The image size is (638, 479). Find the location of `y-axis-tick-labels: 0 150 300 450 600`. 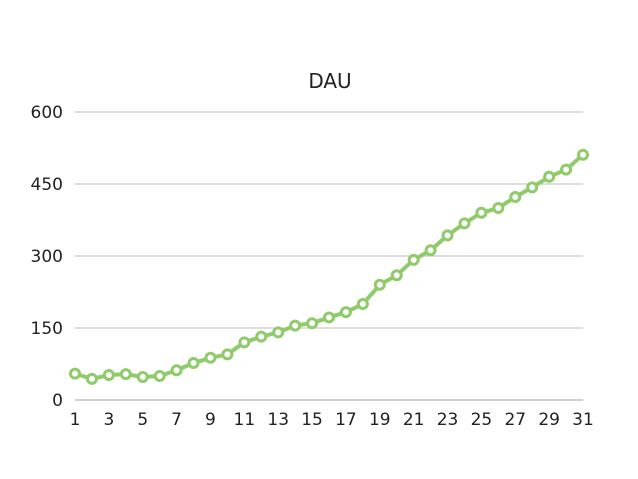

y-axis-tick-labels: 0 150 300 450 600 is located at coordinates (47, 257).